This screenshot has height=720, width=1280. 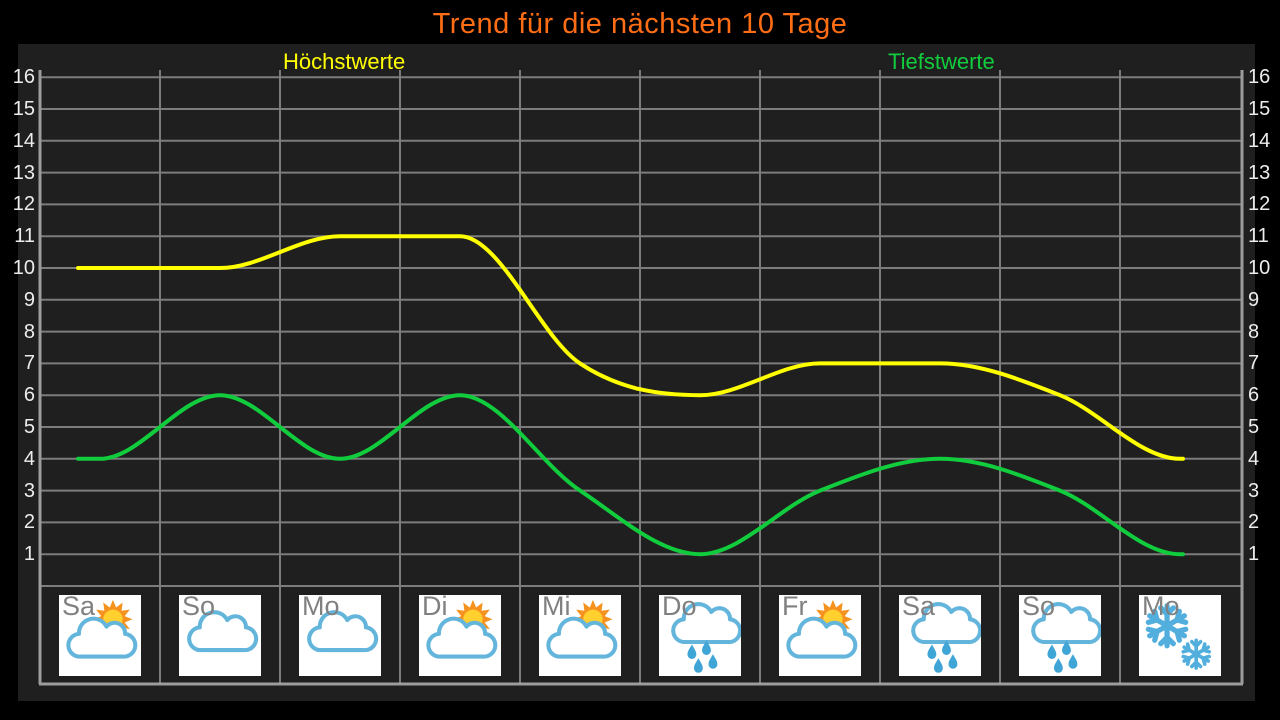 I want to click on y-tick-left-5: 5, so click(x=29, y=427).